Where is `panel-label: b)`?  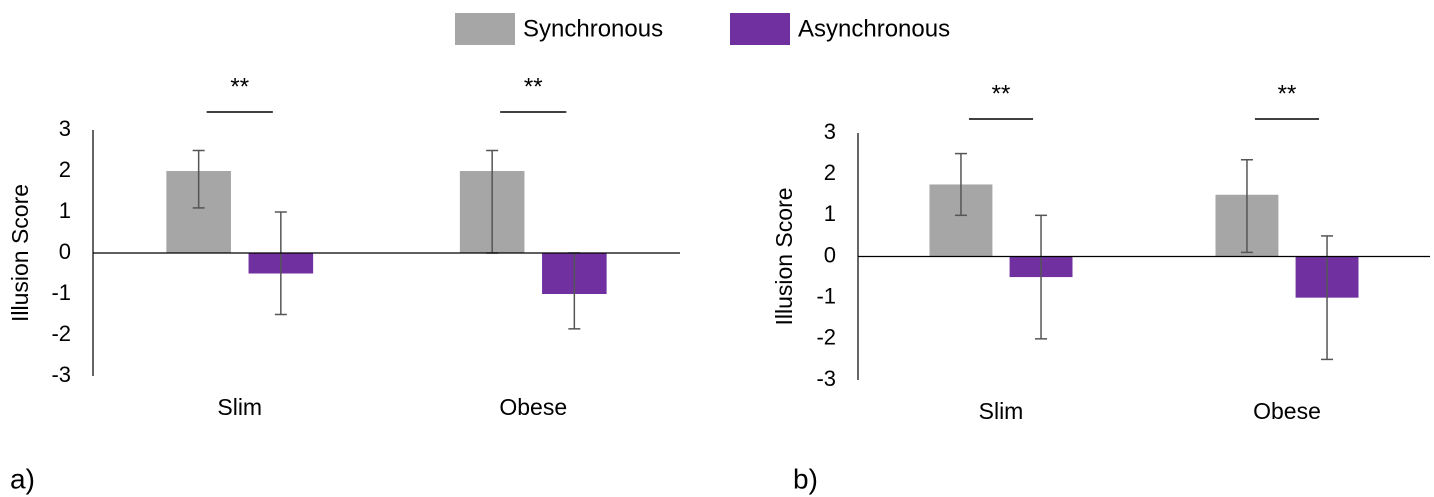 panel-label: b) is located at coordinates (805, 478).